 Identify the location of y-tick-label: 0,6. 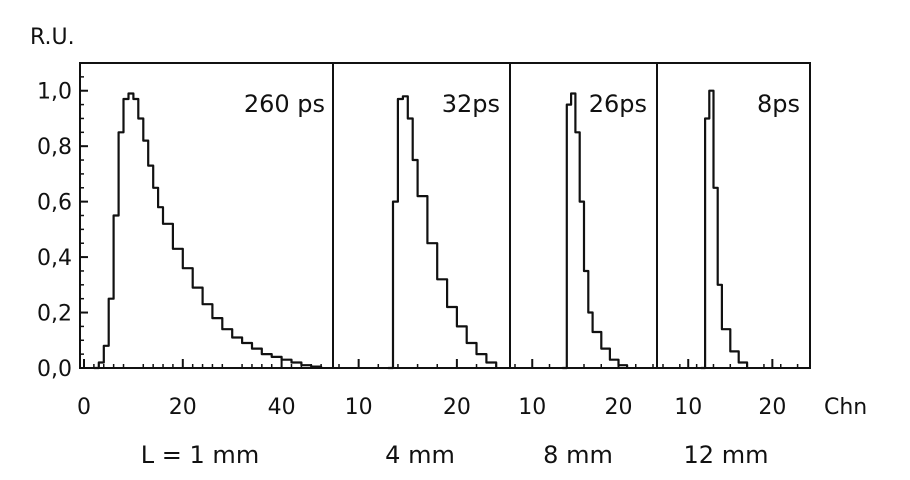
(54, 203).